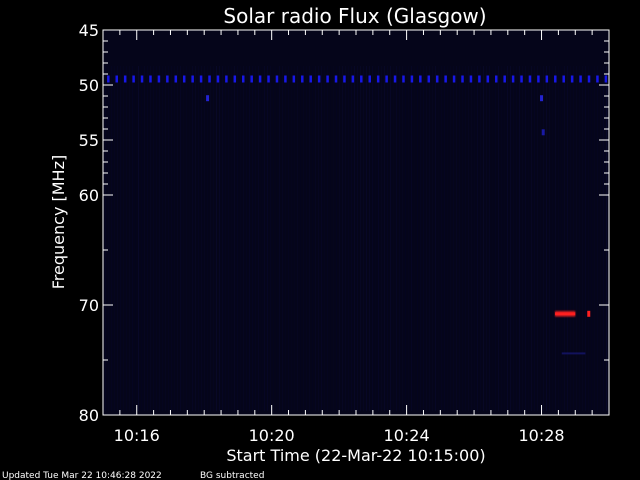 This screenshot has width=640, height=480. Describe the element at coordinates (541, 435) in the screenshot. I see `x-tick-label: 10:28` at that location.